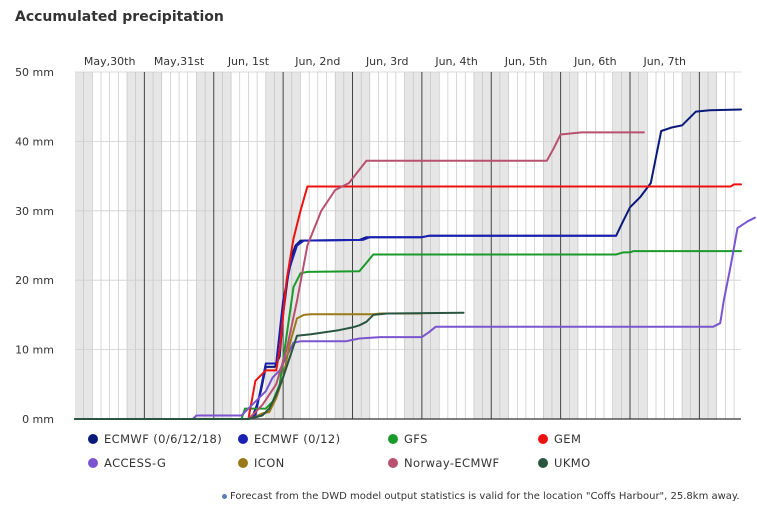 This screenshot has height=520, width=757. What do you see at coordinates (179, 61) in the screenshot?
I see `date-label: May,31st` at bounding box center [179, 61].